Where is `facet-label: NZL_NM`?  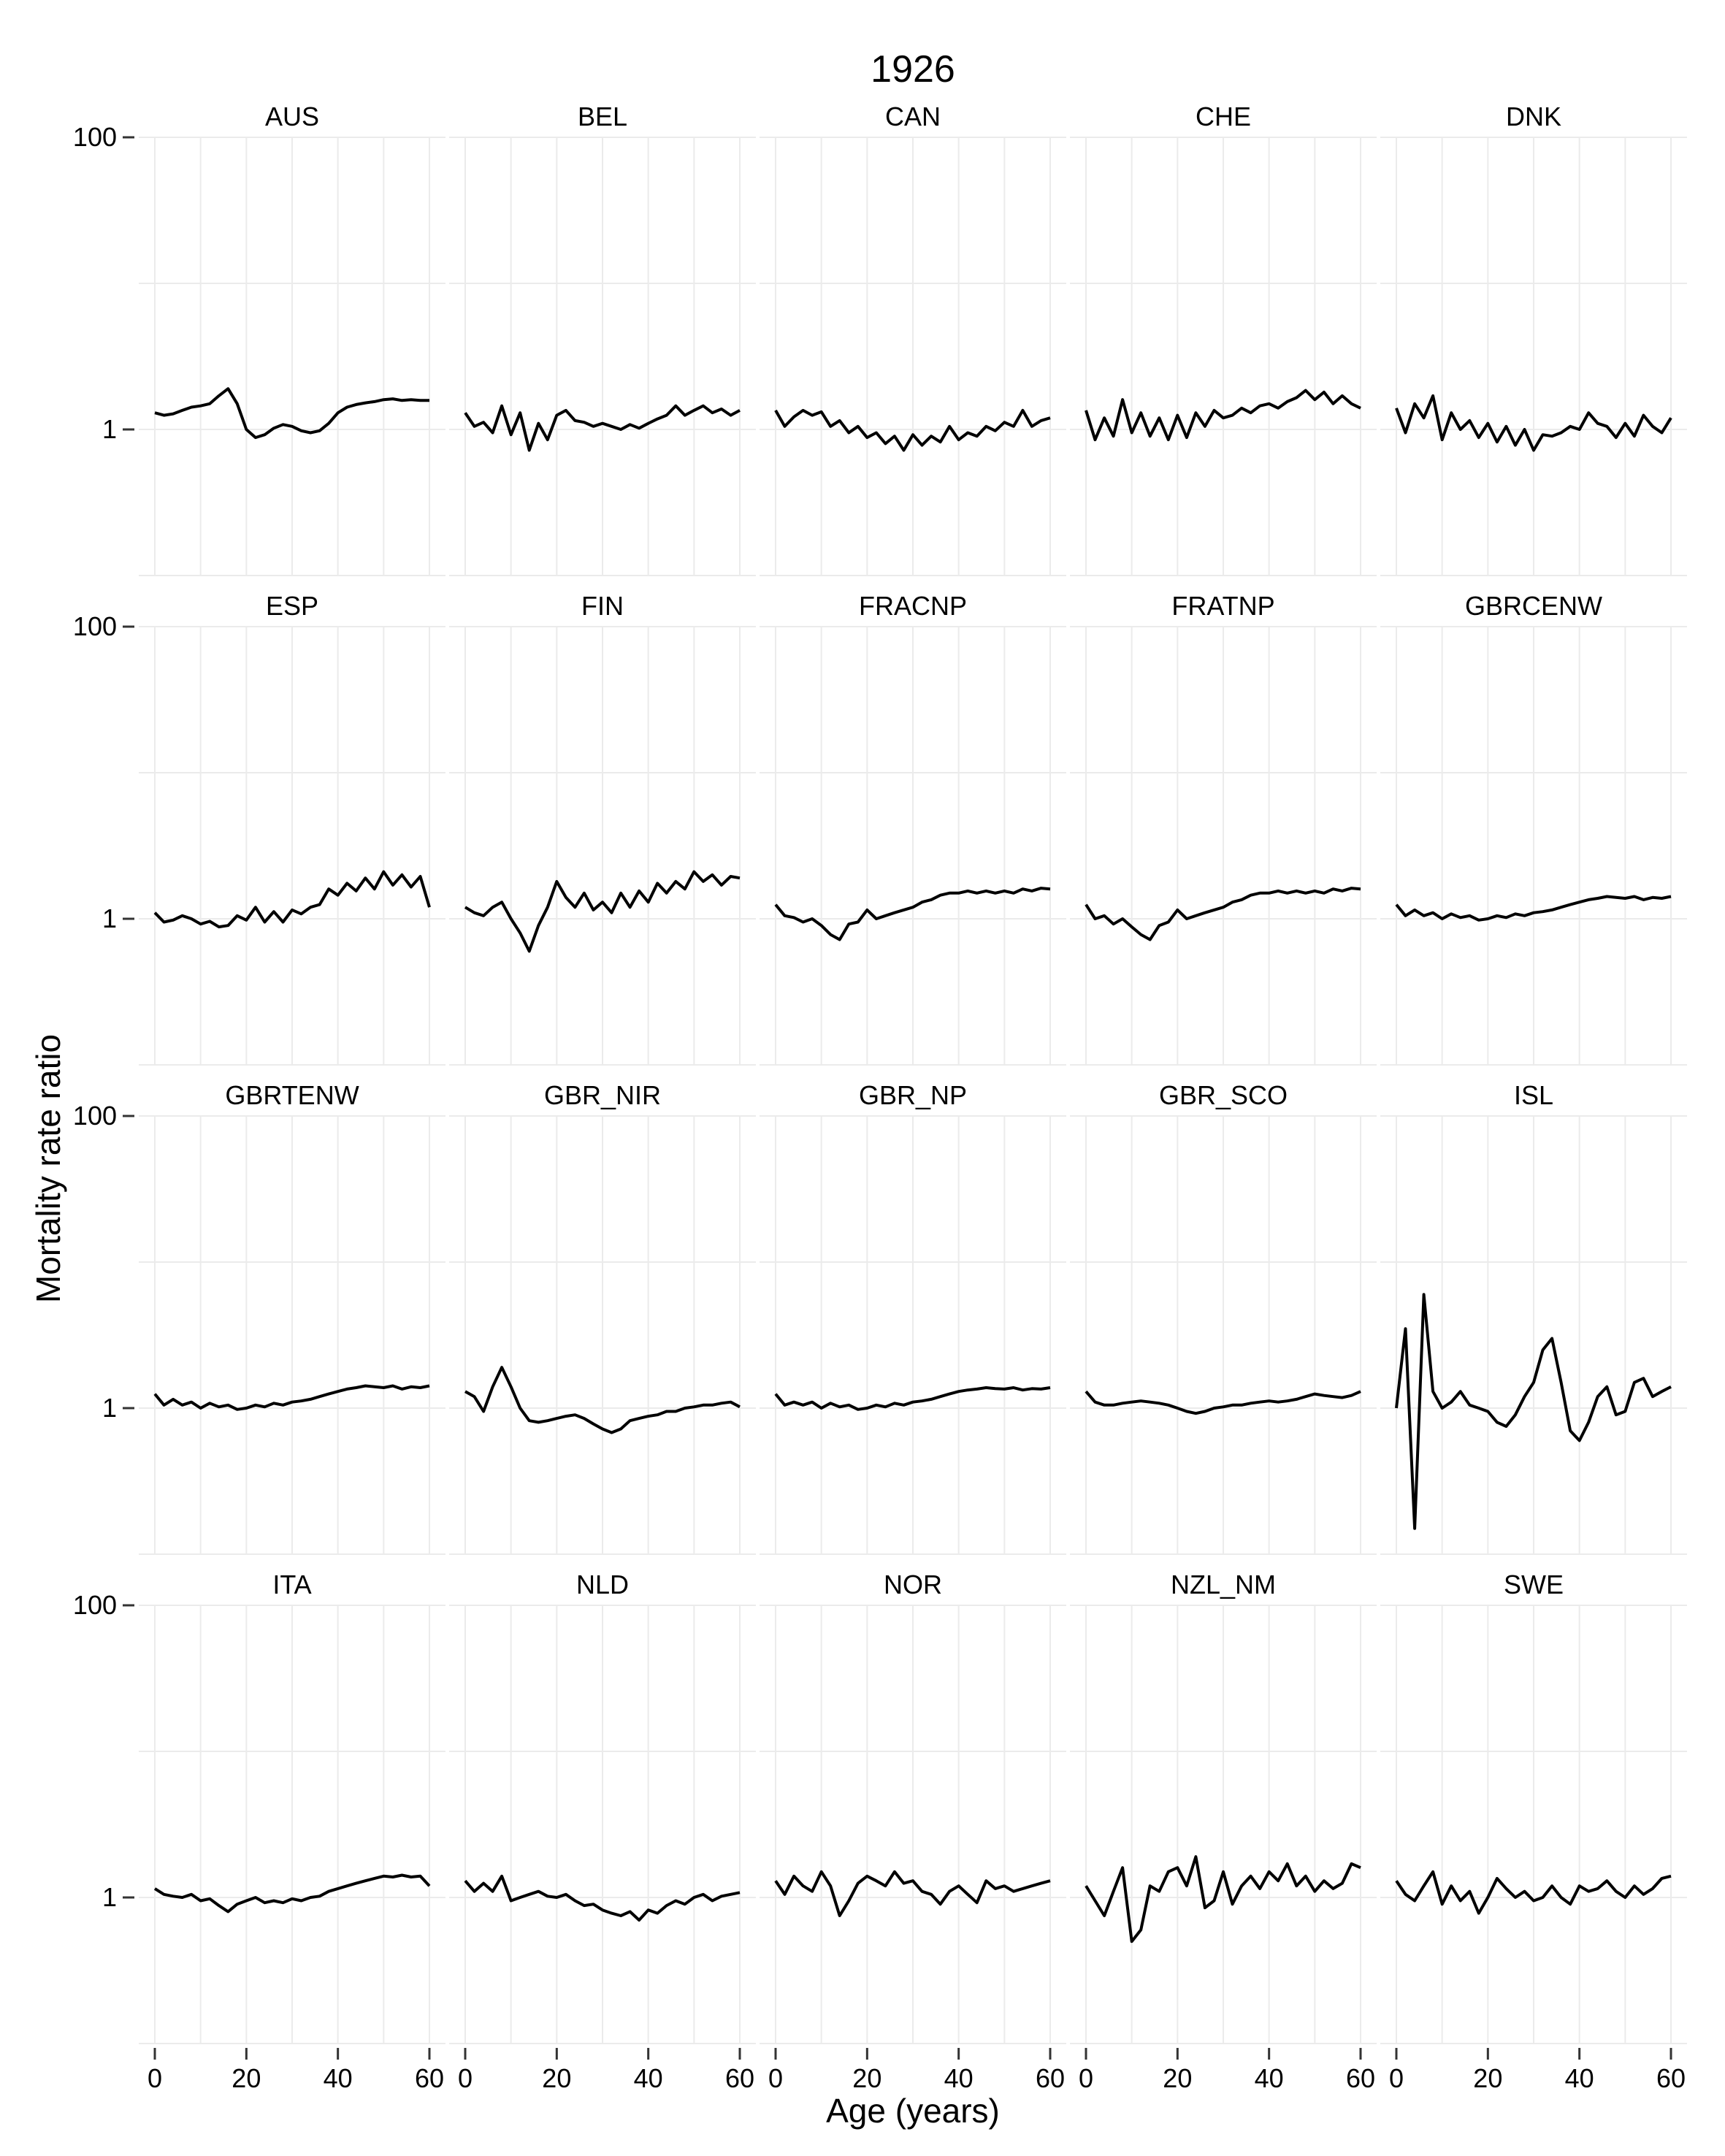
facet-label: NZL_NM is located at coordinates (1223, 1585).